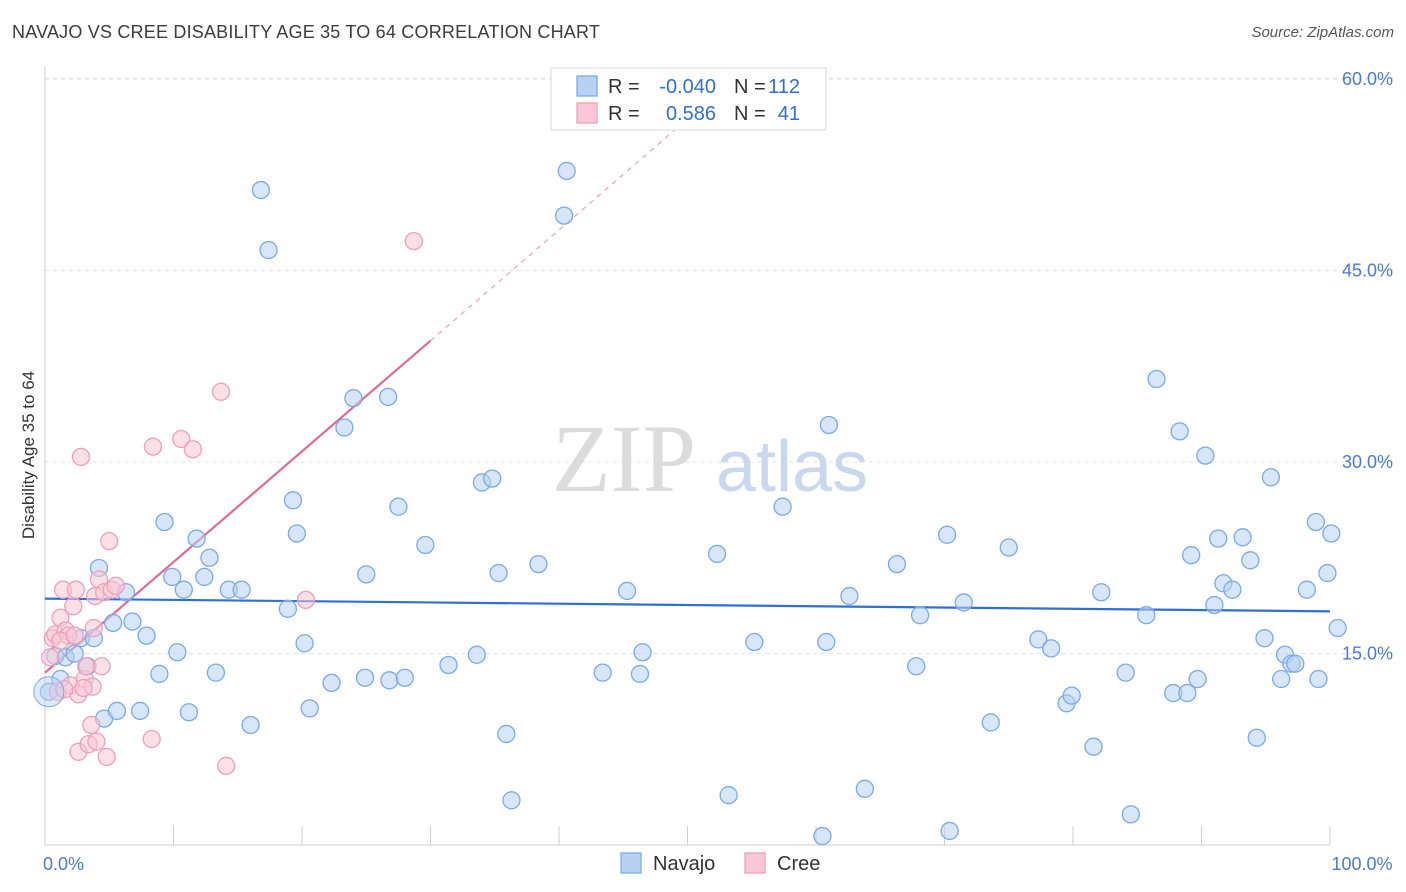 The width and height of the screenshot is (1406, 892). I want to click on legend-bottom-swatch-navajo, so click(631, 863).